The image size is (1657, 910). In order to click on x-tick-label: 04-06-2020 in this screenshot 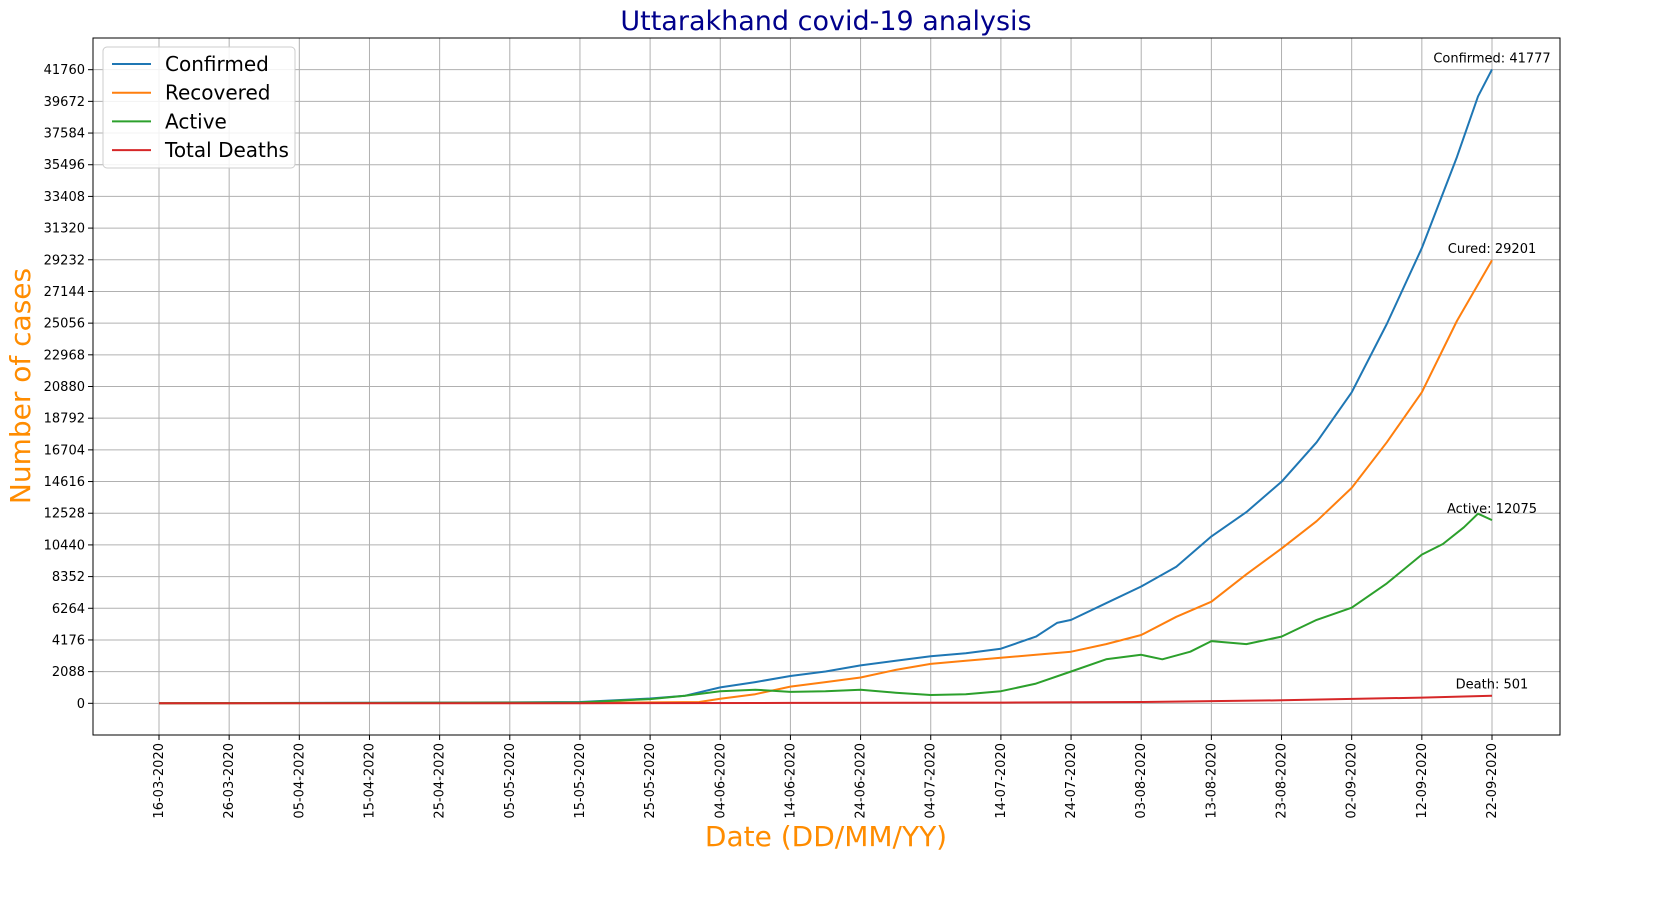, I will do `click(720, 781)`.